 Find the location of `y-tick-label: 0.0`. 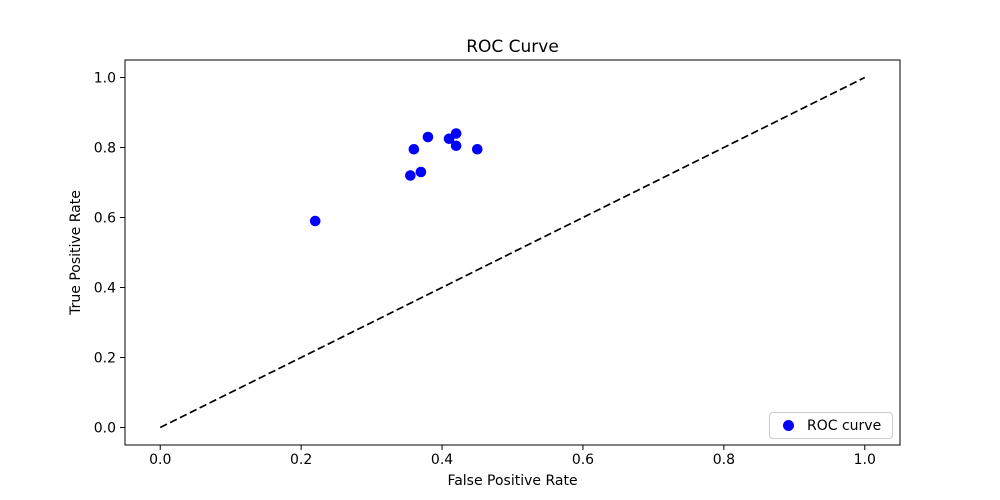

y-tick-label: 0.0 is located at coordinates (105, 429).